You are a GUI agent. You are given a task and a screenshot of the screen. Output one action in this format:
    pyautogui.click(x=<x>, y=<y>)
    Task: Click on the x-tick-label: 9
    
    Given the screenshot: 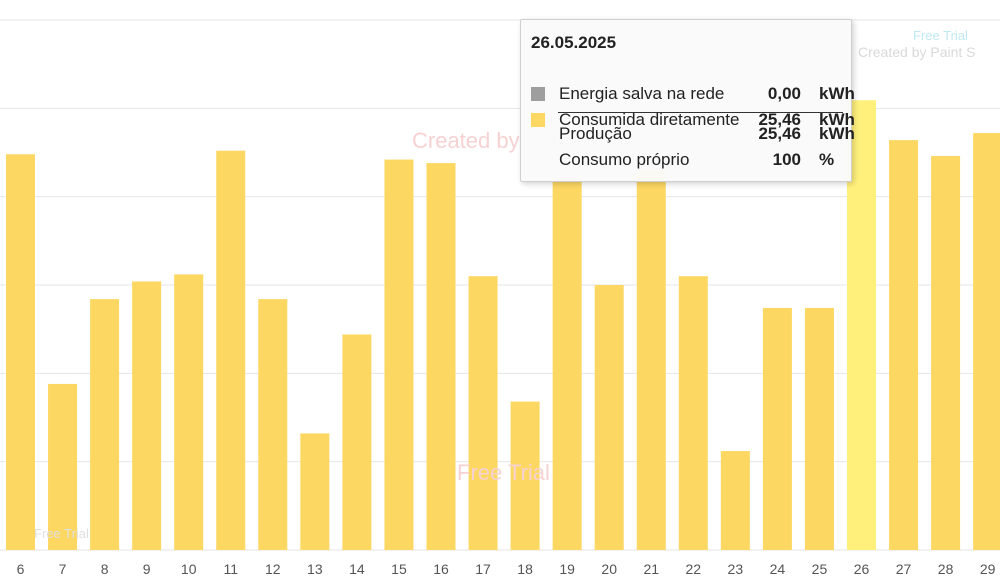 What is the action you would take?
    pyautogui.click(x=147, y=569)
    